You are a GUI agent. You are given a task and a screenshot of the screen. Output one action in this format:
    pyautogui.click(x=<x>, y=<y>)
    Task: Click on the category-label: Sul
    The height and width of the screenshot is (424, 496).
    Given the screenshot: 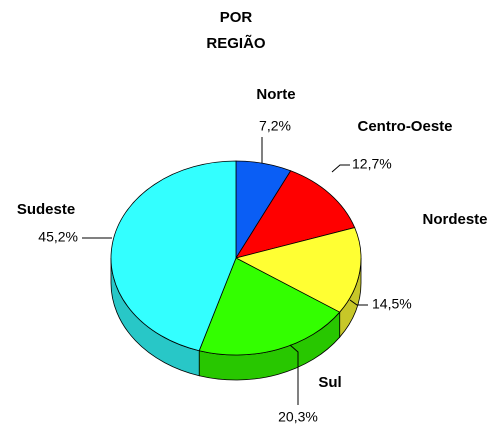 What is the action you would take?
    pyautogui.click(x=329, y=382)
    